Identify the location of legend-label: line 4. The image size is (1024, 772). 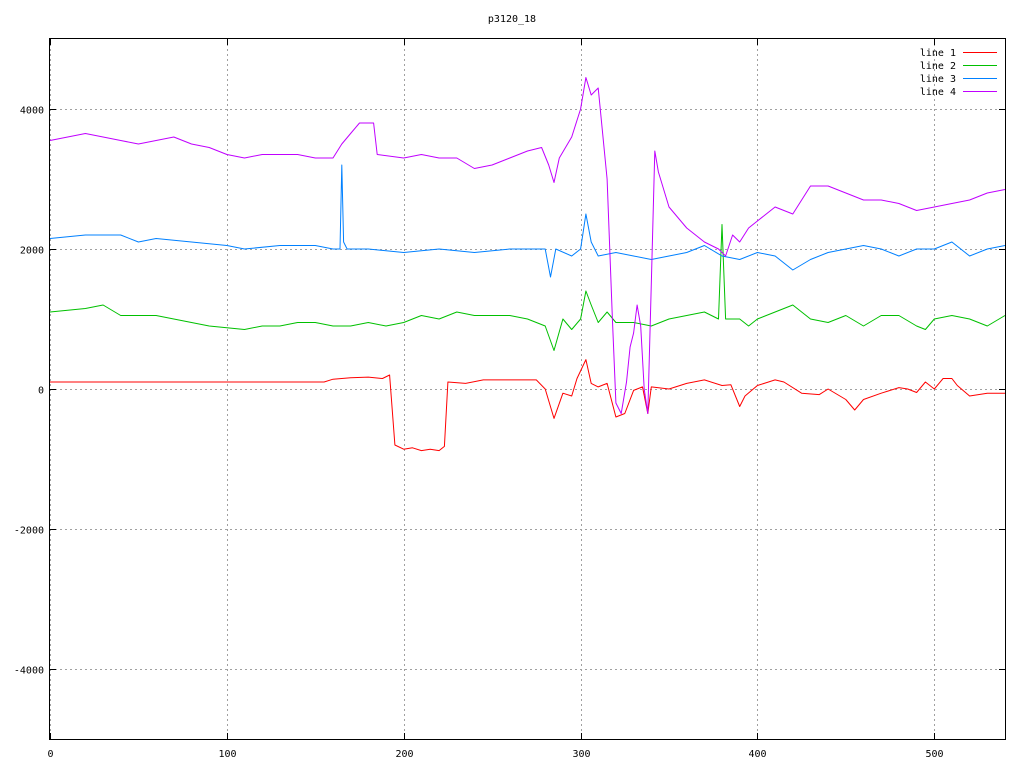
(938, 92).